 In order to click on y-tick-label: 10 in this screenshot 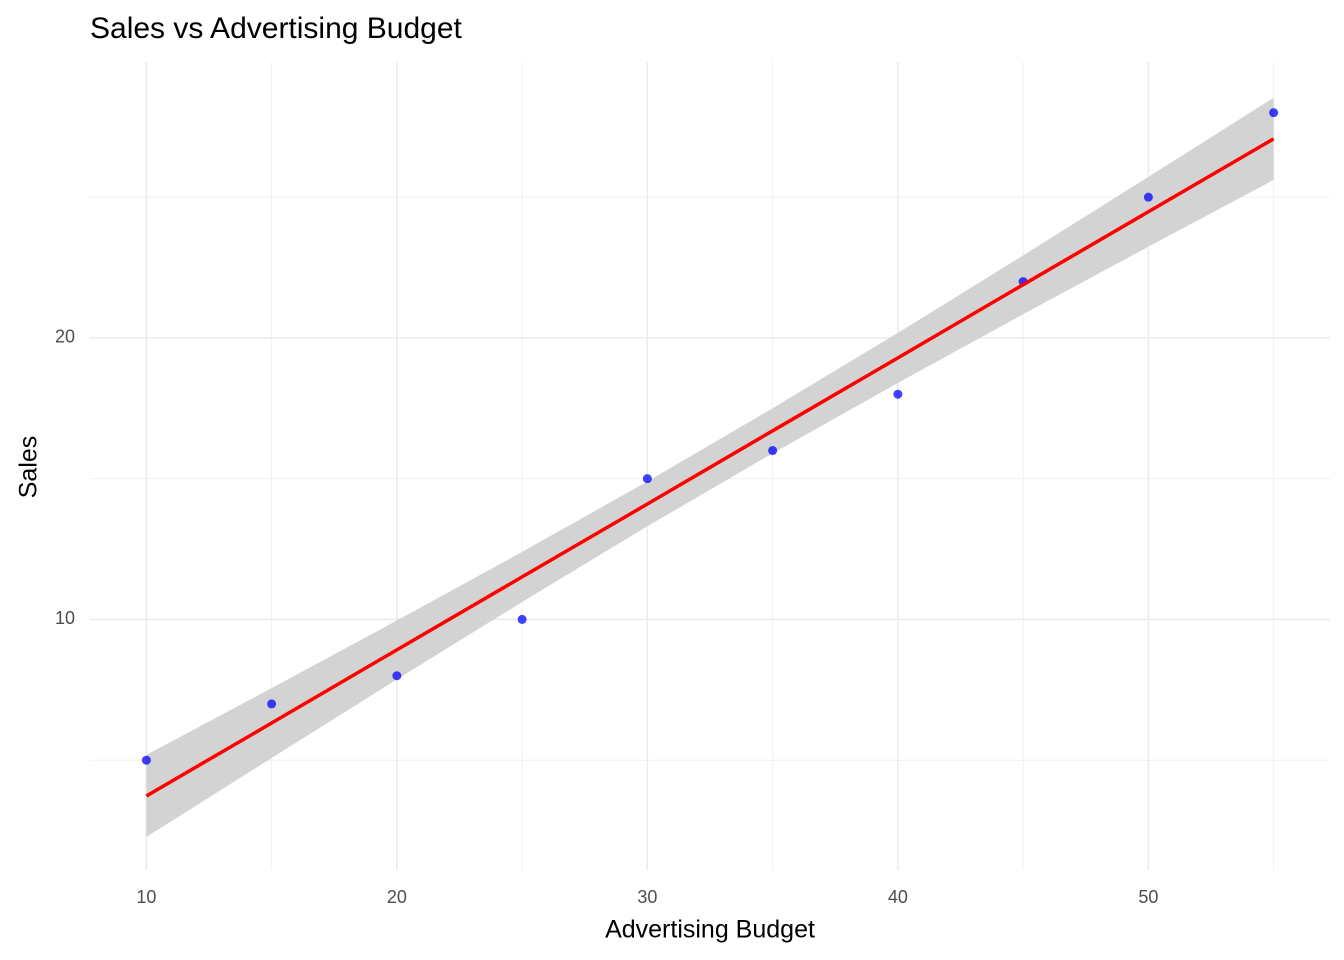, I will do `click(65, 618)`.